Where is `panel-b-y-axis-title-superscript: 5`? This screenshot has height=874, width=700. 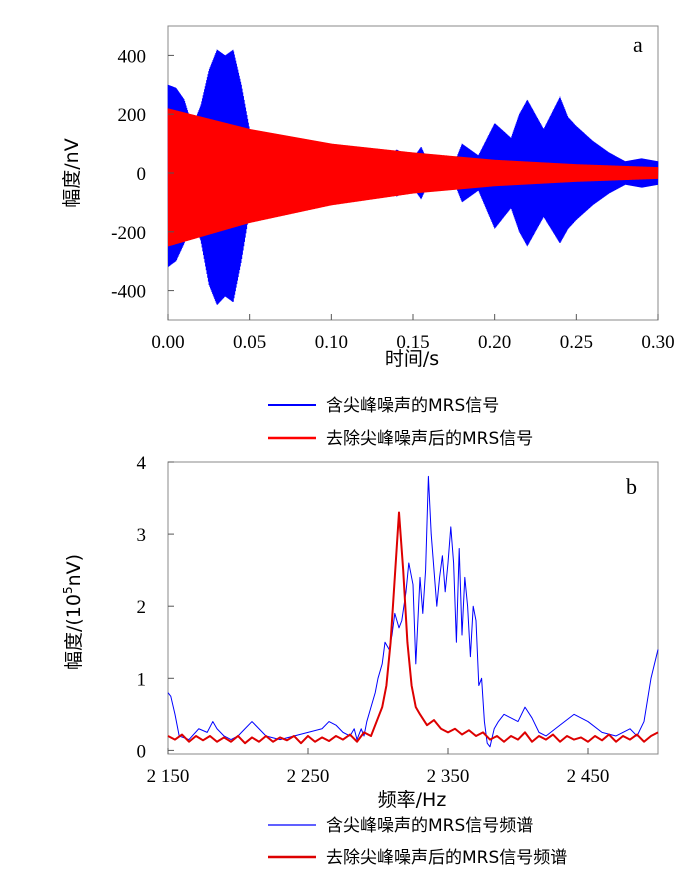 panel-b-y-axis-title-superscript: 5 is located at coordinates (68, 590).